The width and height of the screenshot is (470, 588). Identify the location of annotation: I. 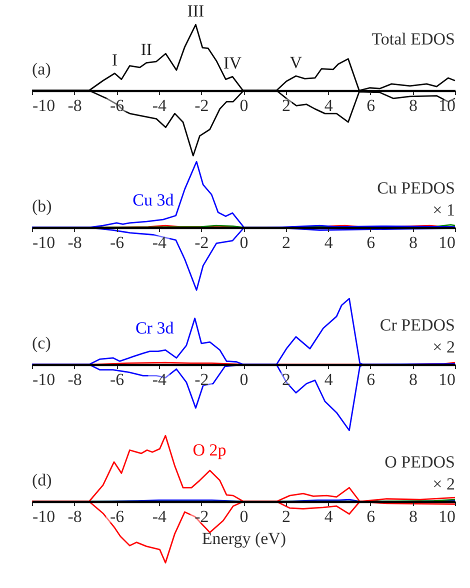
(115, 60).